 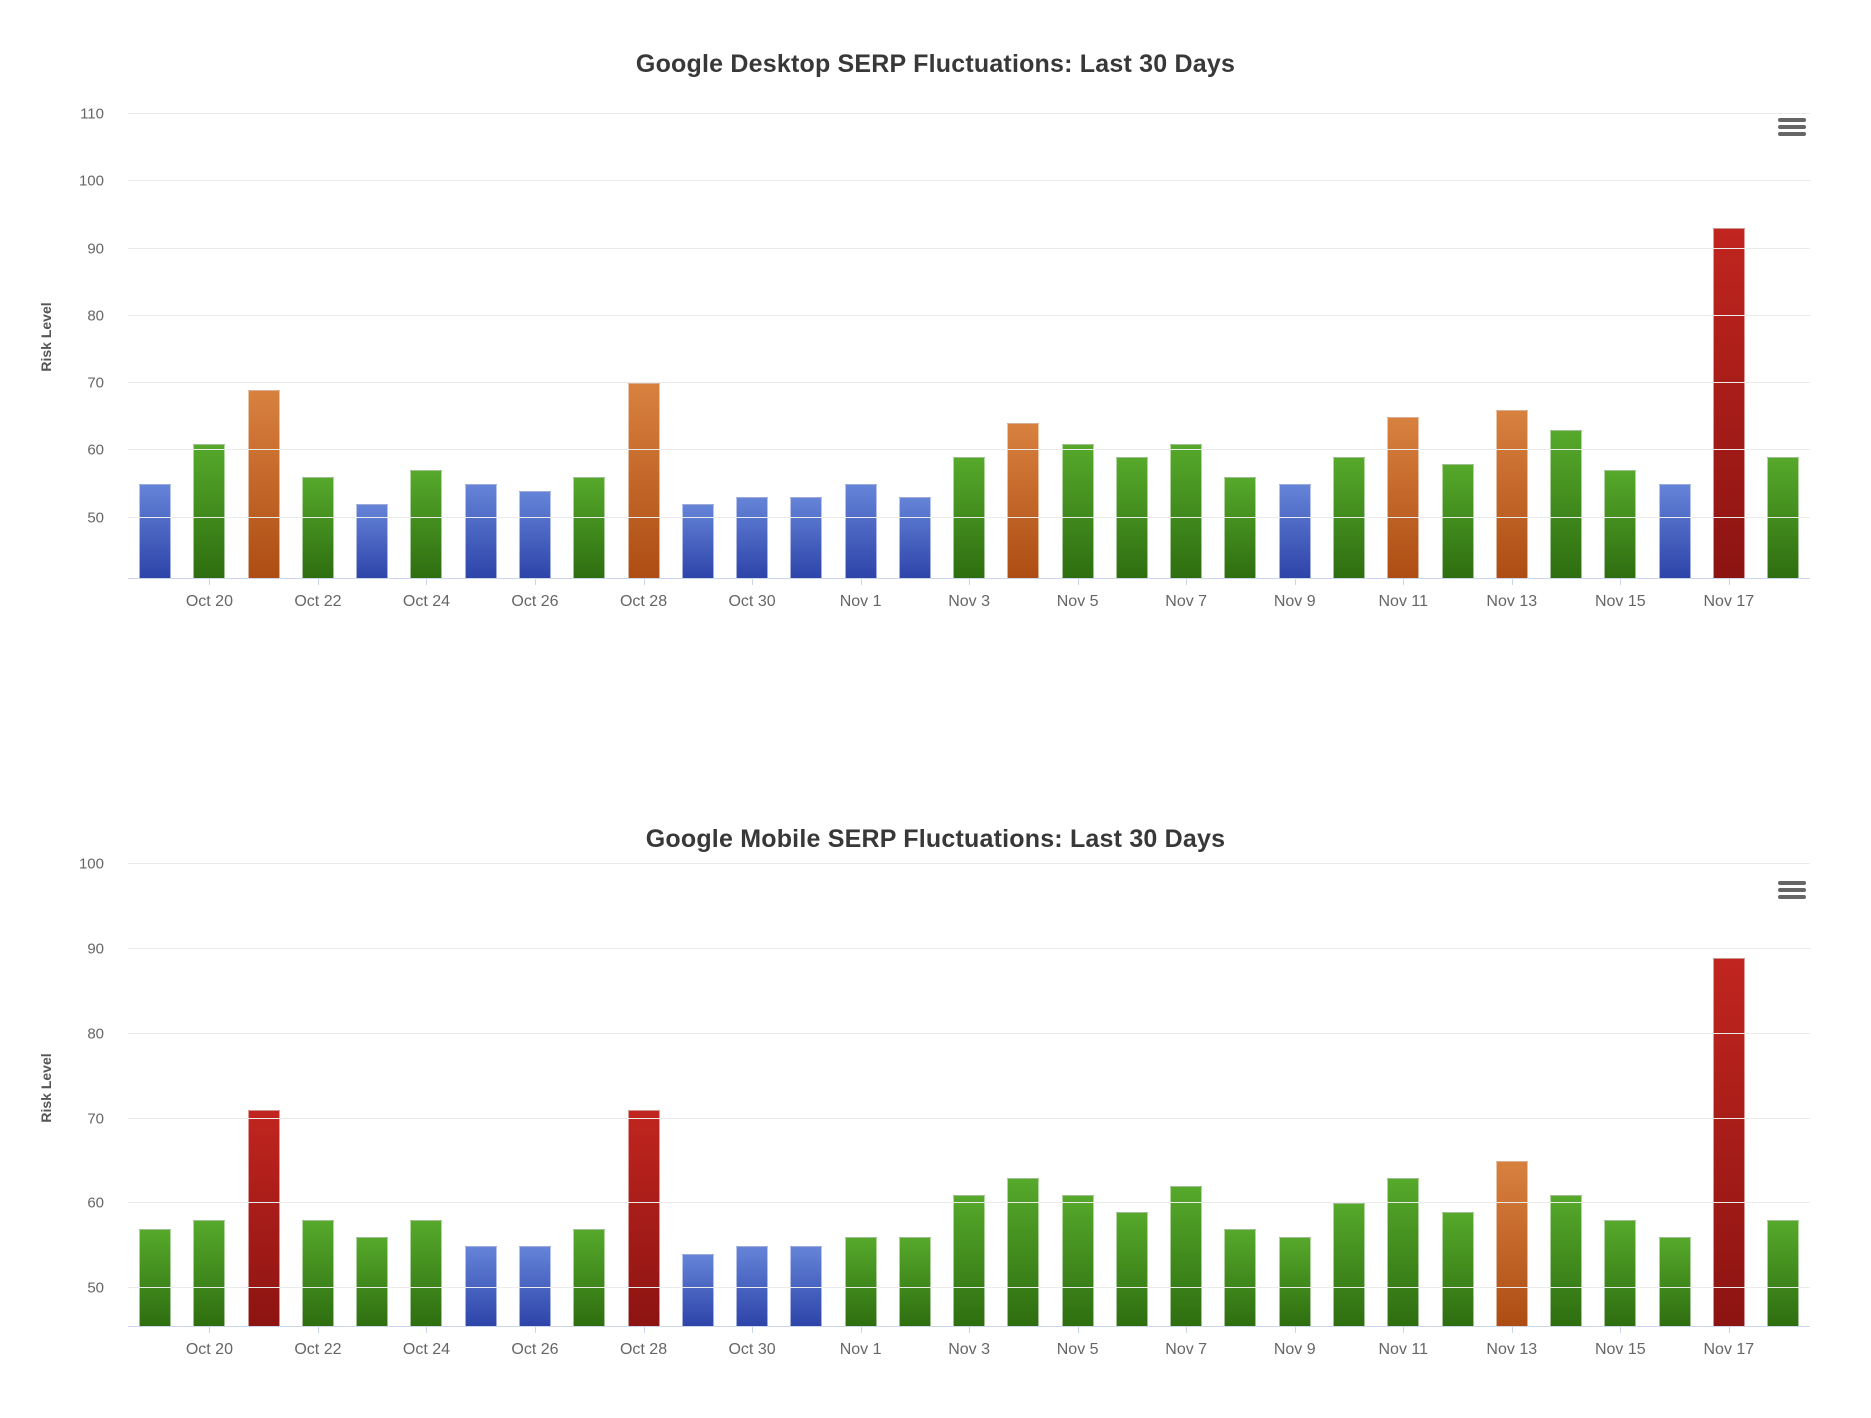 I want to click on x-axis-label: Nov 11, so click(x=1403, y=601).